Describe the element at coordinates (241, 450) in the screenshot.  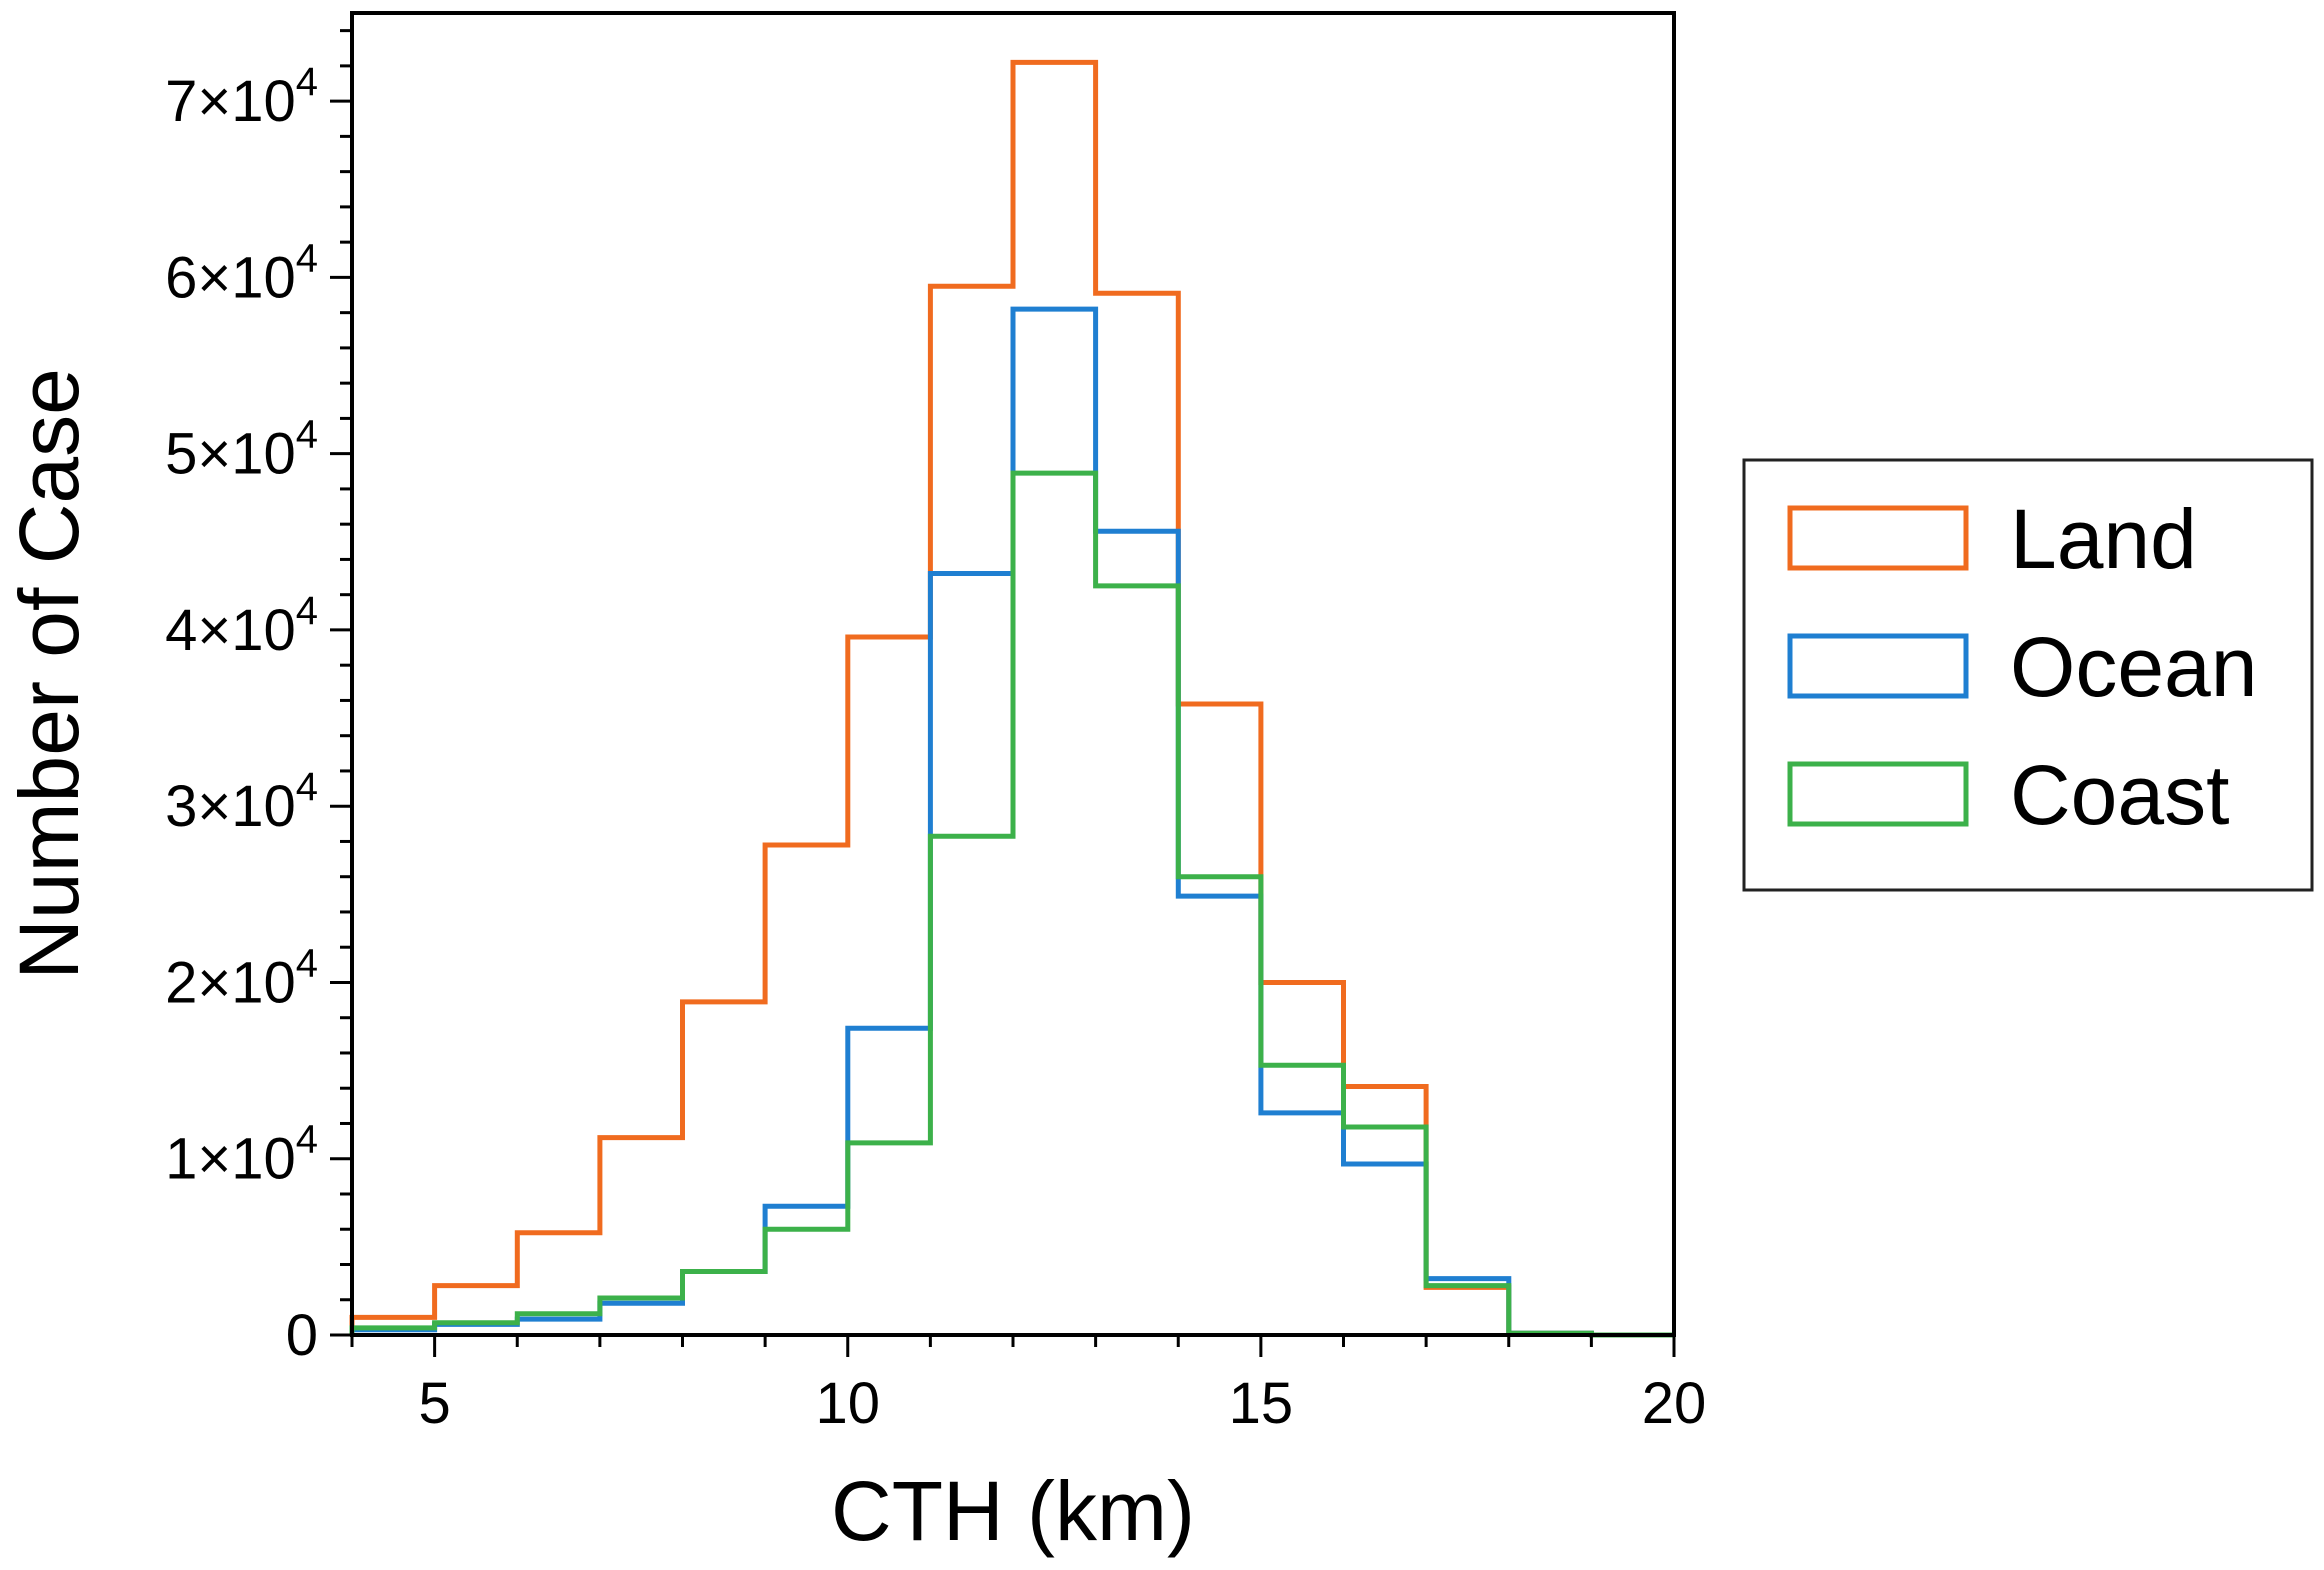
I see `y-tick-label: 5×10⁴` at that location.